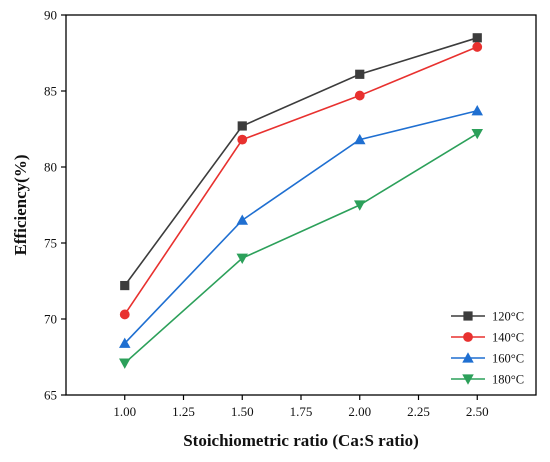 The width and height of the screenshot is (550, 462). Describe the element at coordinates (242, 411) in the screenshot. I see `x-tick-label: 1.50` at that location.